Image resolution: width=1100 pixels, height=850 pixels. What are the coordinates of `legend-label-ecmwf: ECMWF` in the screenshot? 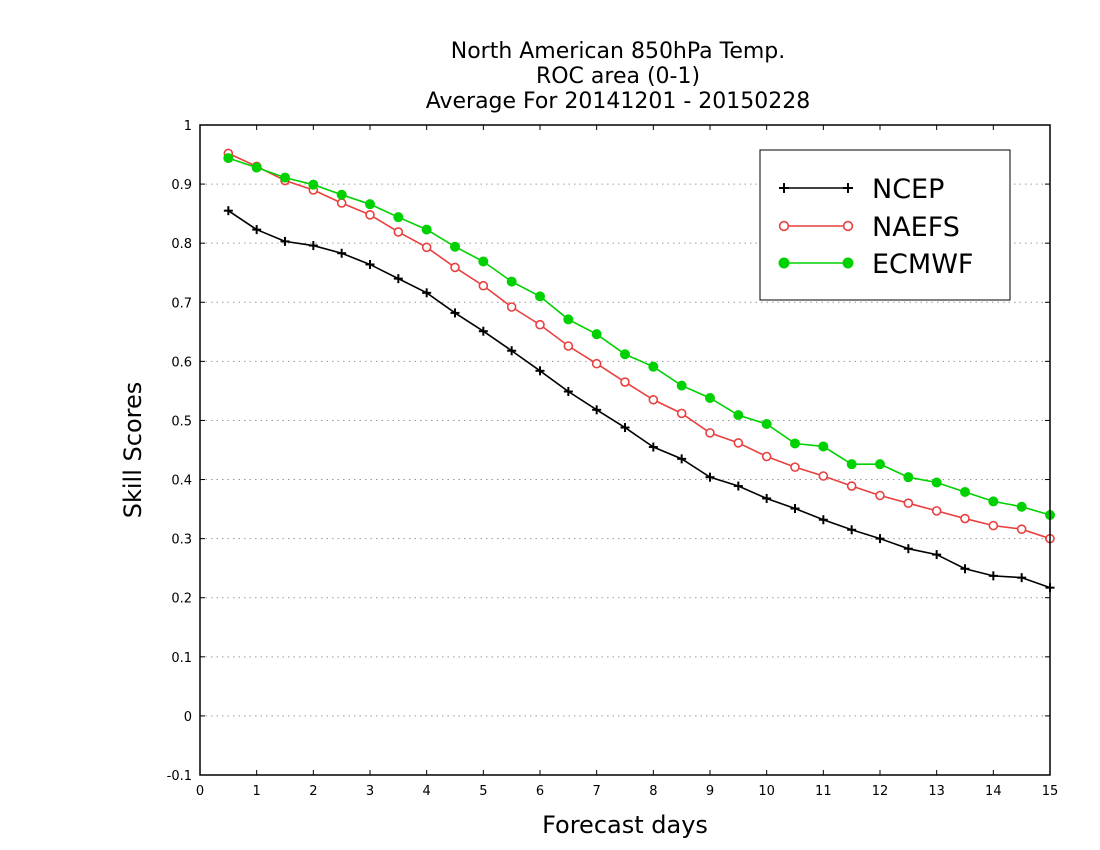 It's located at (922, 264).